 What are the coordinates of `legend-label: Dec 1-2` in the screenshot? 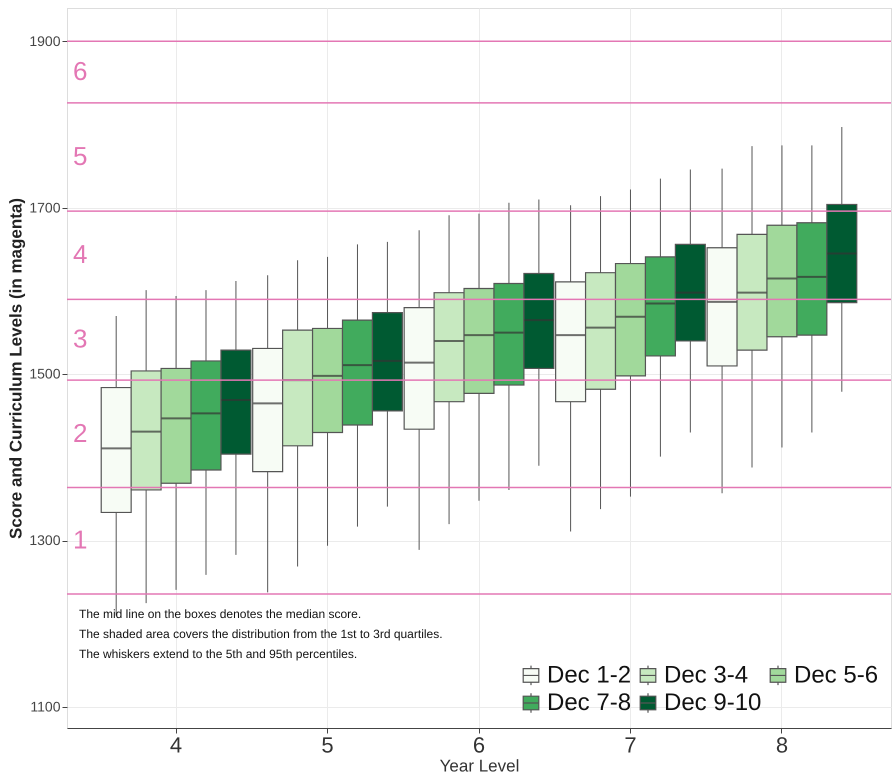 It's located at (589, 674).